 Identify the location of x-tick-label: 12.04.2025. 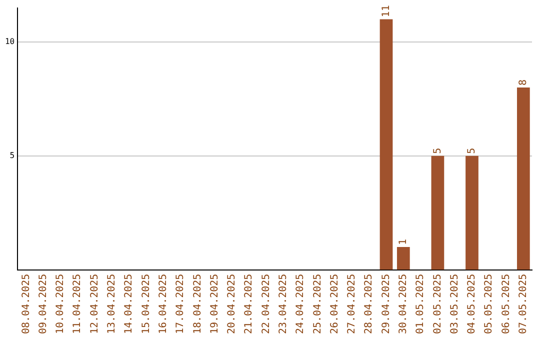
(94, 304).